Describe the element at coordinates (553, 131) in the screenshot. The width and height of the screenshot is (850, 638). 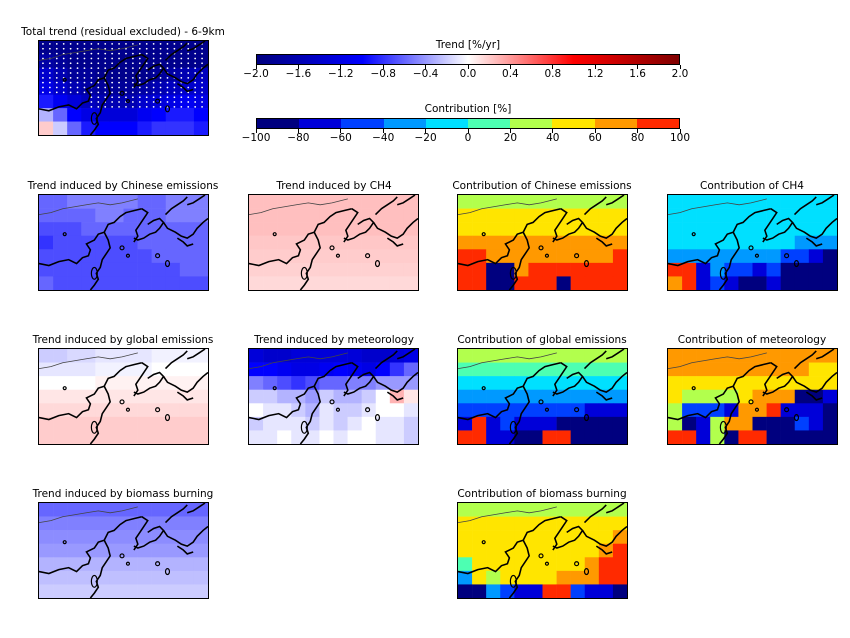
I see `colorbar-tick-mark` at that location.